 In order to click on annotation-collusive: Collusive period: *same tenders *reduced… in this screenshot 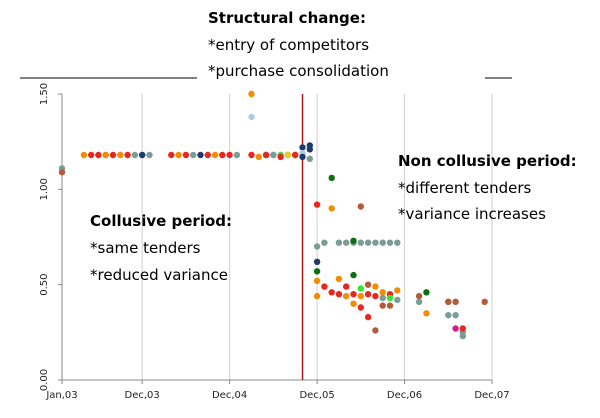, I will do `click(161, 248)`.